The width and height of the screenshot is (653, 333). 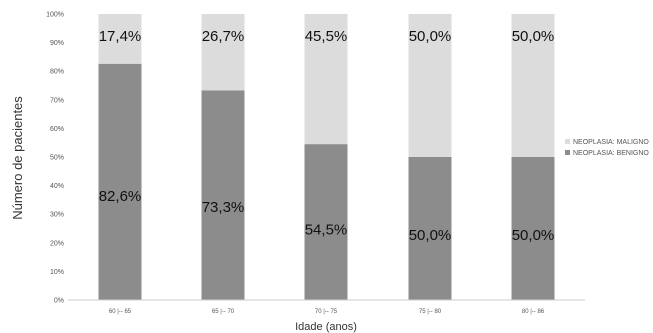 I want to click on legend-label: NEOPLASIA: BENIGNO, so click(x=611, y=153).